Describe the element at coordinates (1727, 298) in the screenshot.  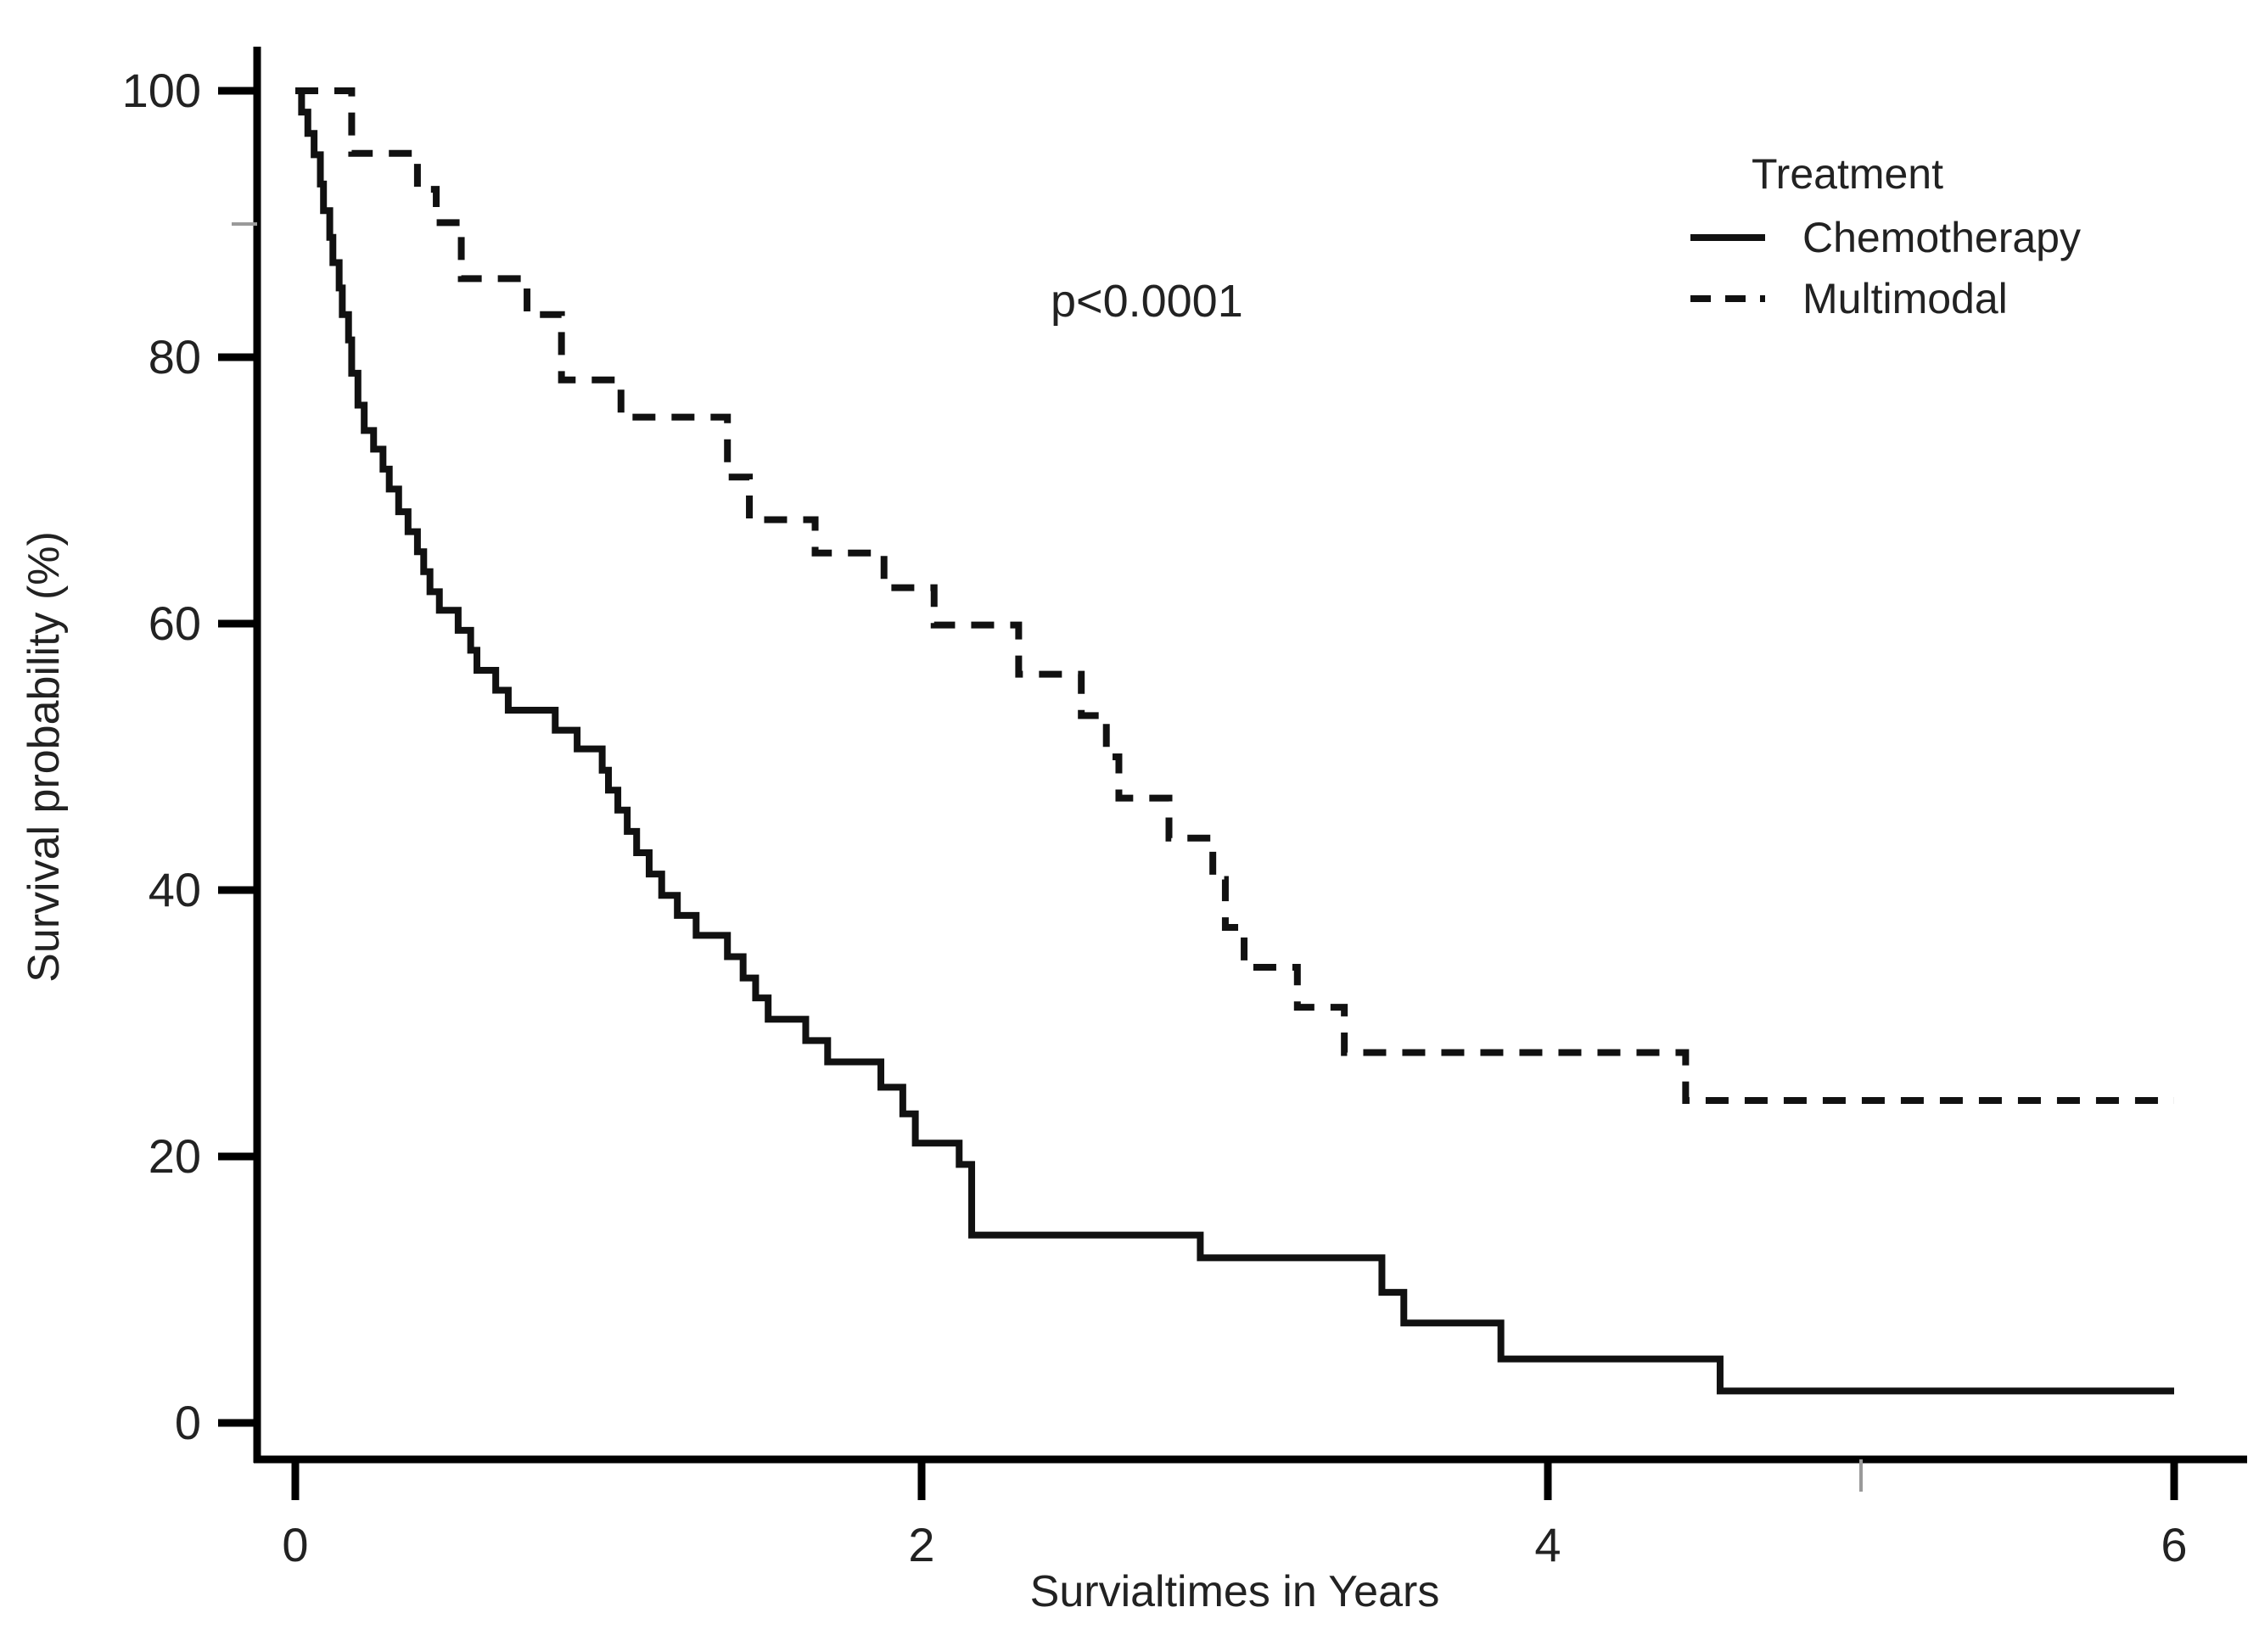
I see `dashed-line-sample-icon` at that location.